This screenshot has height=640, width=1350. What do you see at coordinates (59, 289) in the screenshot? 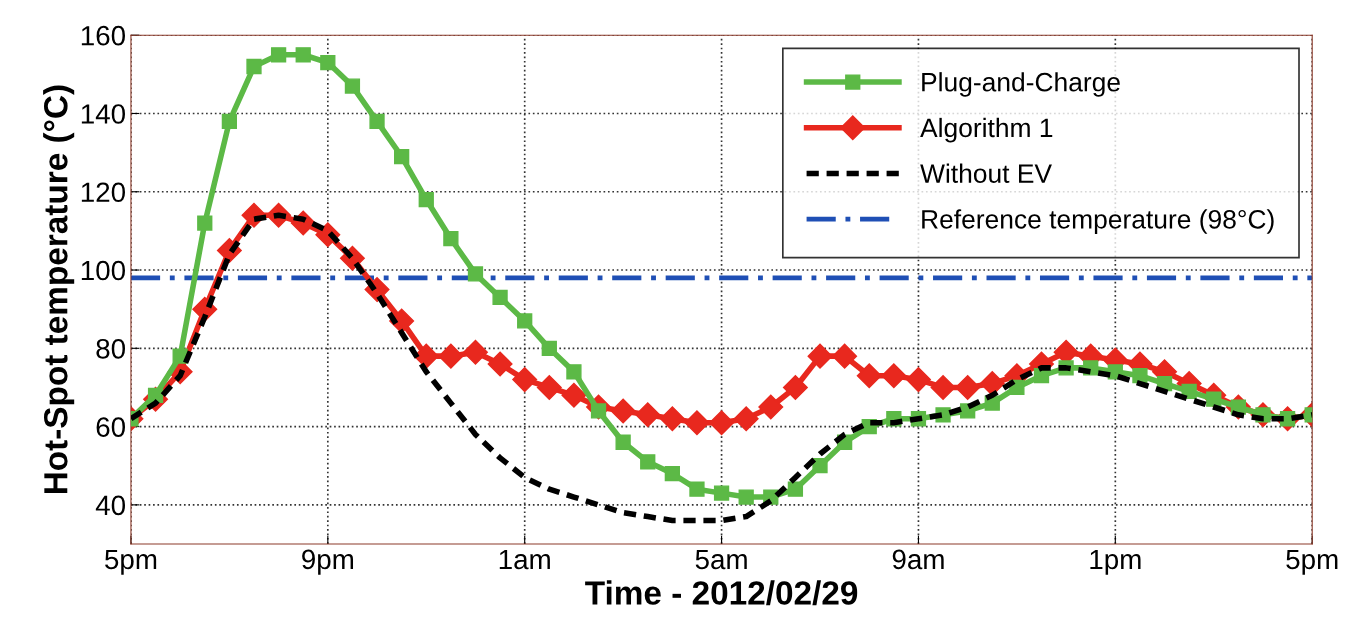
I see `y-axis-title: Hot-Spot temperature (°C)` at bounding box center [59, 289].